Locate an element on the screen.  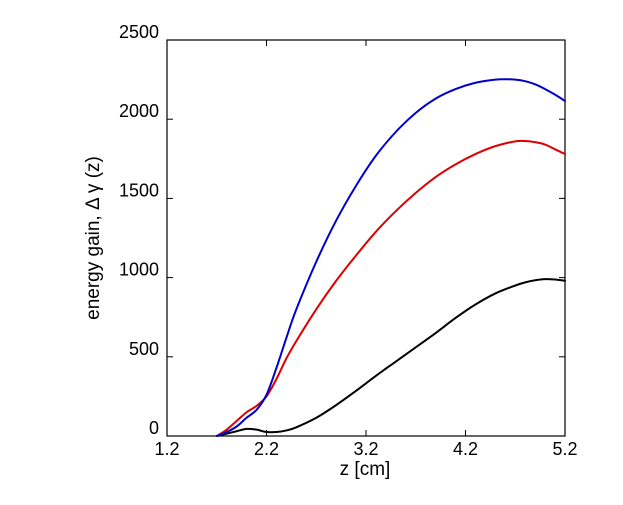
x-tick-label: 4.2 is located at coordinates (465, 449).